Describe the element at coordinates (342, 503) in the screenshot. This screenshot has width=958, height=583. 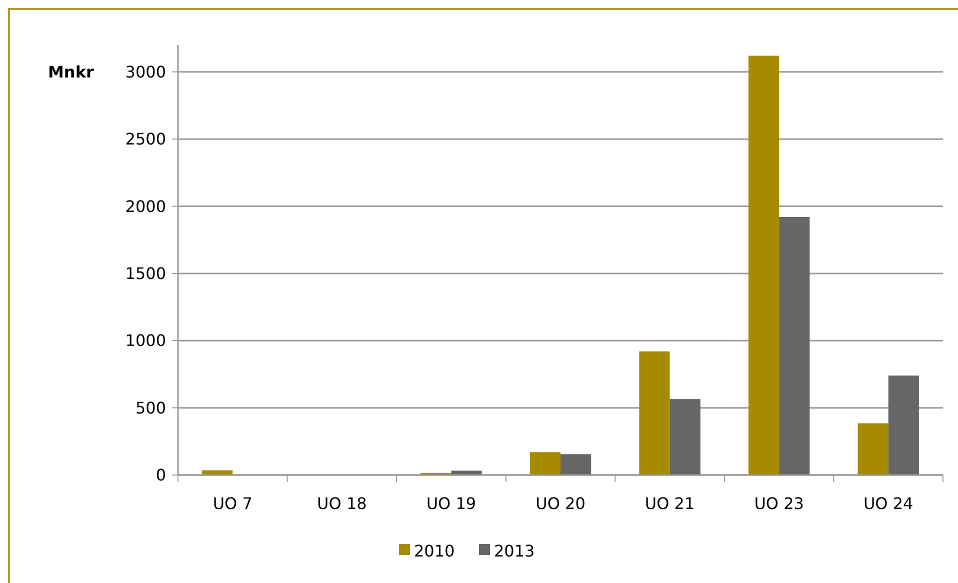
I see `x-tick-label: UO 18` at that location.